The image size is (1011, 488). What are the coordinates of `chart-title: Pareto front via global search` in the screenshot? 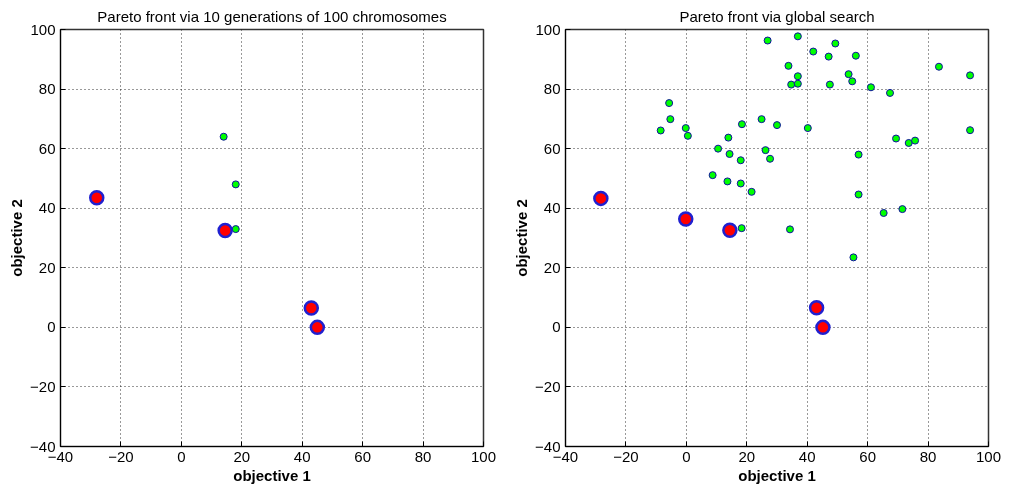 It's located at (777, 16).